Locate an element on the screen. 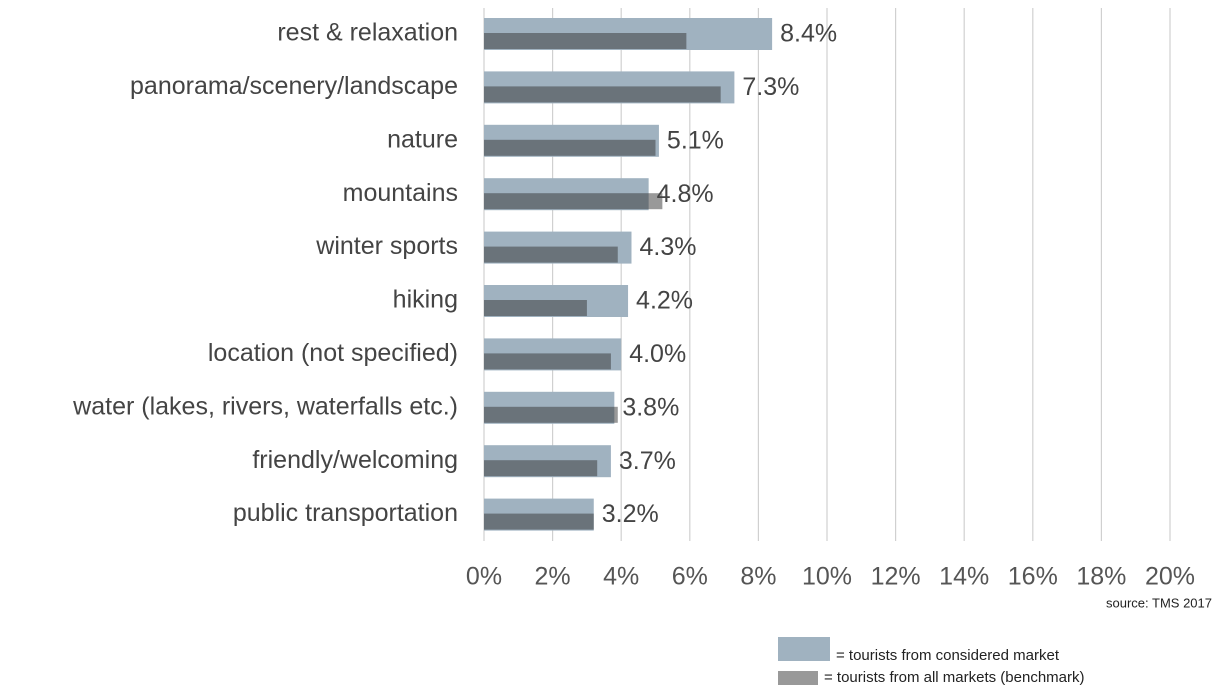 The height and width of the screenshot is (688, 1219). legend-label: = tourists from all markets (benchmark) is located at coordinates (954, 677).